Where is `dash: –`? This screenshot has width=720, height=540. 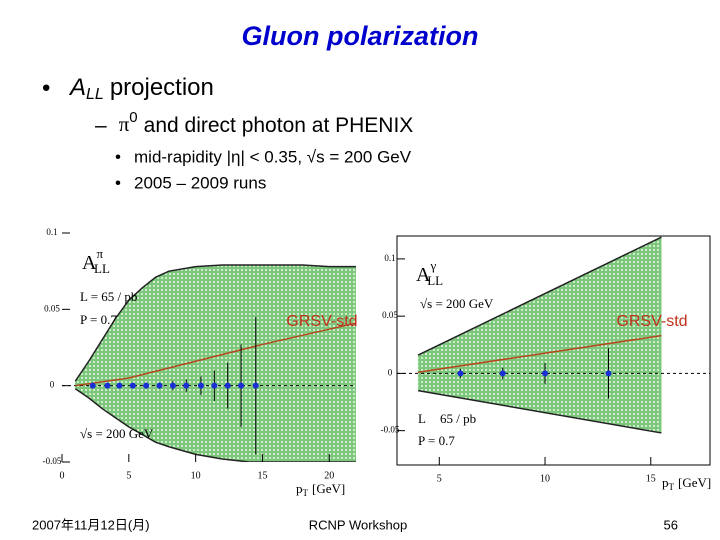 dash: – is located at coordinates (101, 125).